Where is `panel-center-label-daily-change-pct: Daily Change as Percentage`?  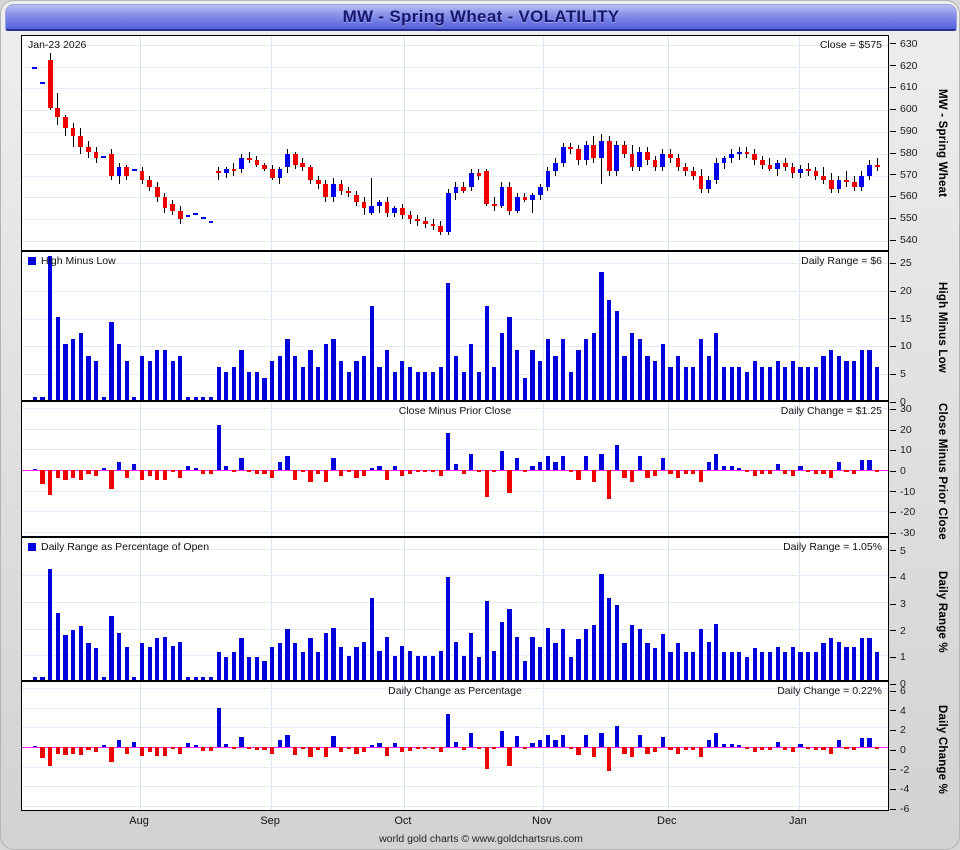 panel-center-label-daily-change-pct: Daily Change as Percentage is located at coordinates (455, 691).